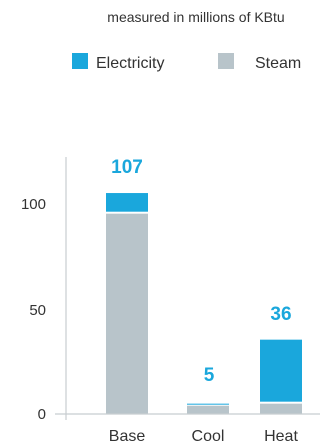  Describe the element at coordinates (281, 436) in the screenshot. I see `x-tick-label-heat: Heat` at that location.